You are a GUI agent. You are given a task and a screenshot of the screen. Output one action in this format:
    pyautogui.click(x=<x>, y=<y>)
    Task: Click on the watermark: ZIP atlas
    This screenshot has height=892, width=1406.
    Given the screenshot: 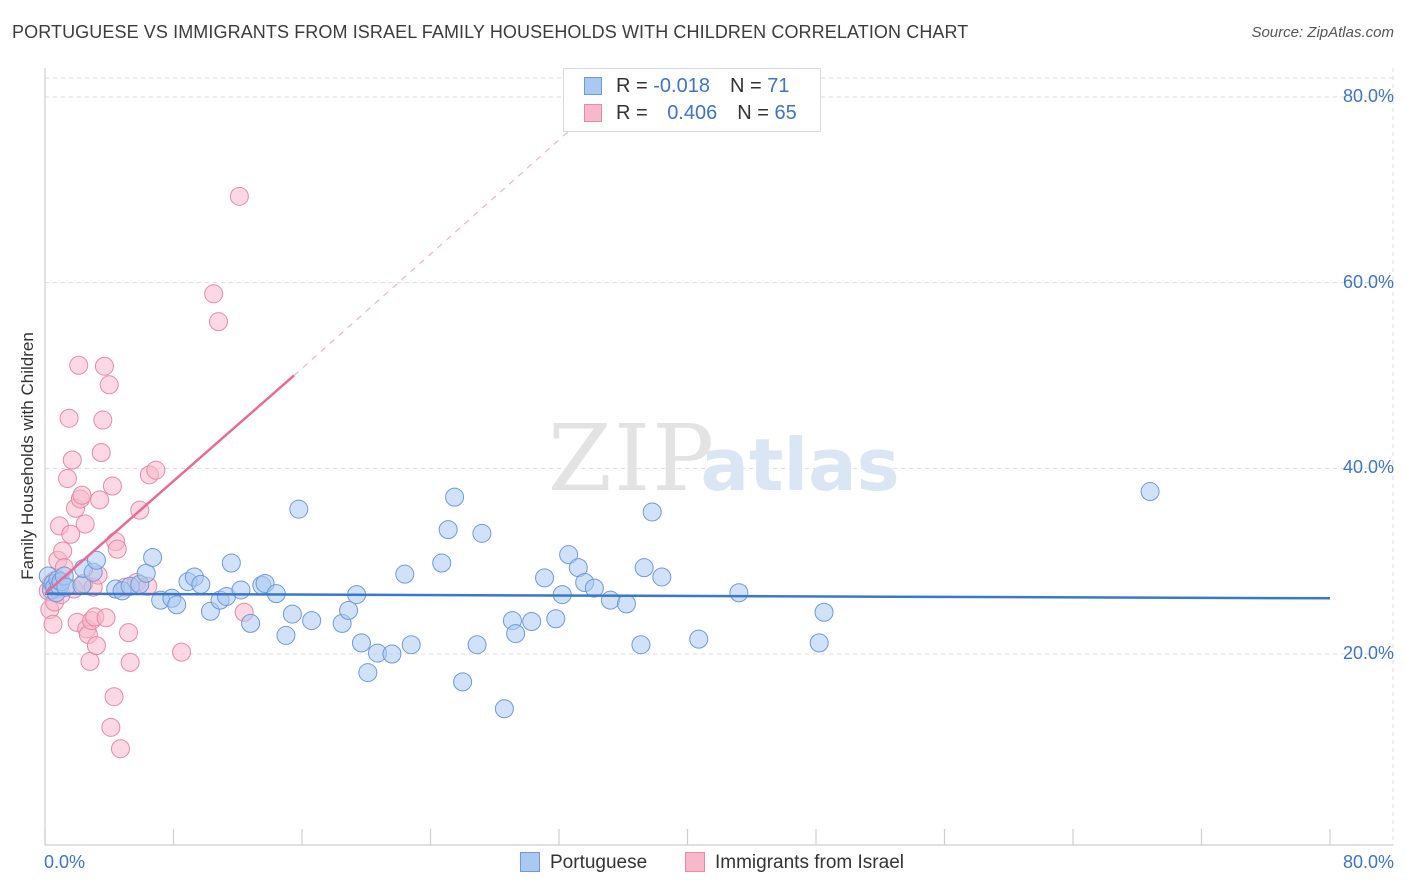 What is the action you would take?
    pyautogui.click(x=724, y=458)
    